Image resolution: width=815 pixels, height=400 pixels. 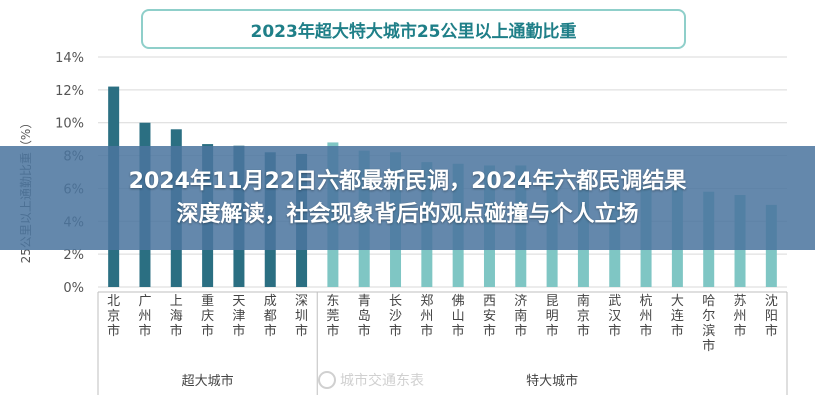 I want to click on x-tick-label-char: 昆, so click(x=552, y=301).